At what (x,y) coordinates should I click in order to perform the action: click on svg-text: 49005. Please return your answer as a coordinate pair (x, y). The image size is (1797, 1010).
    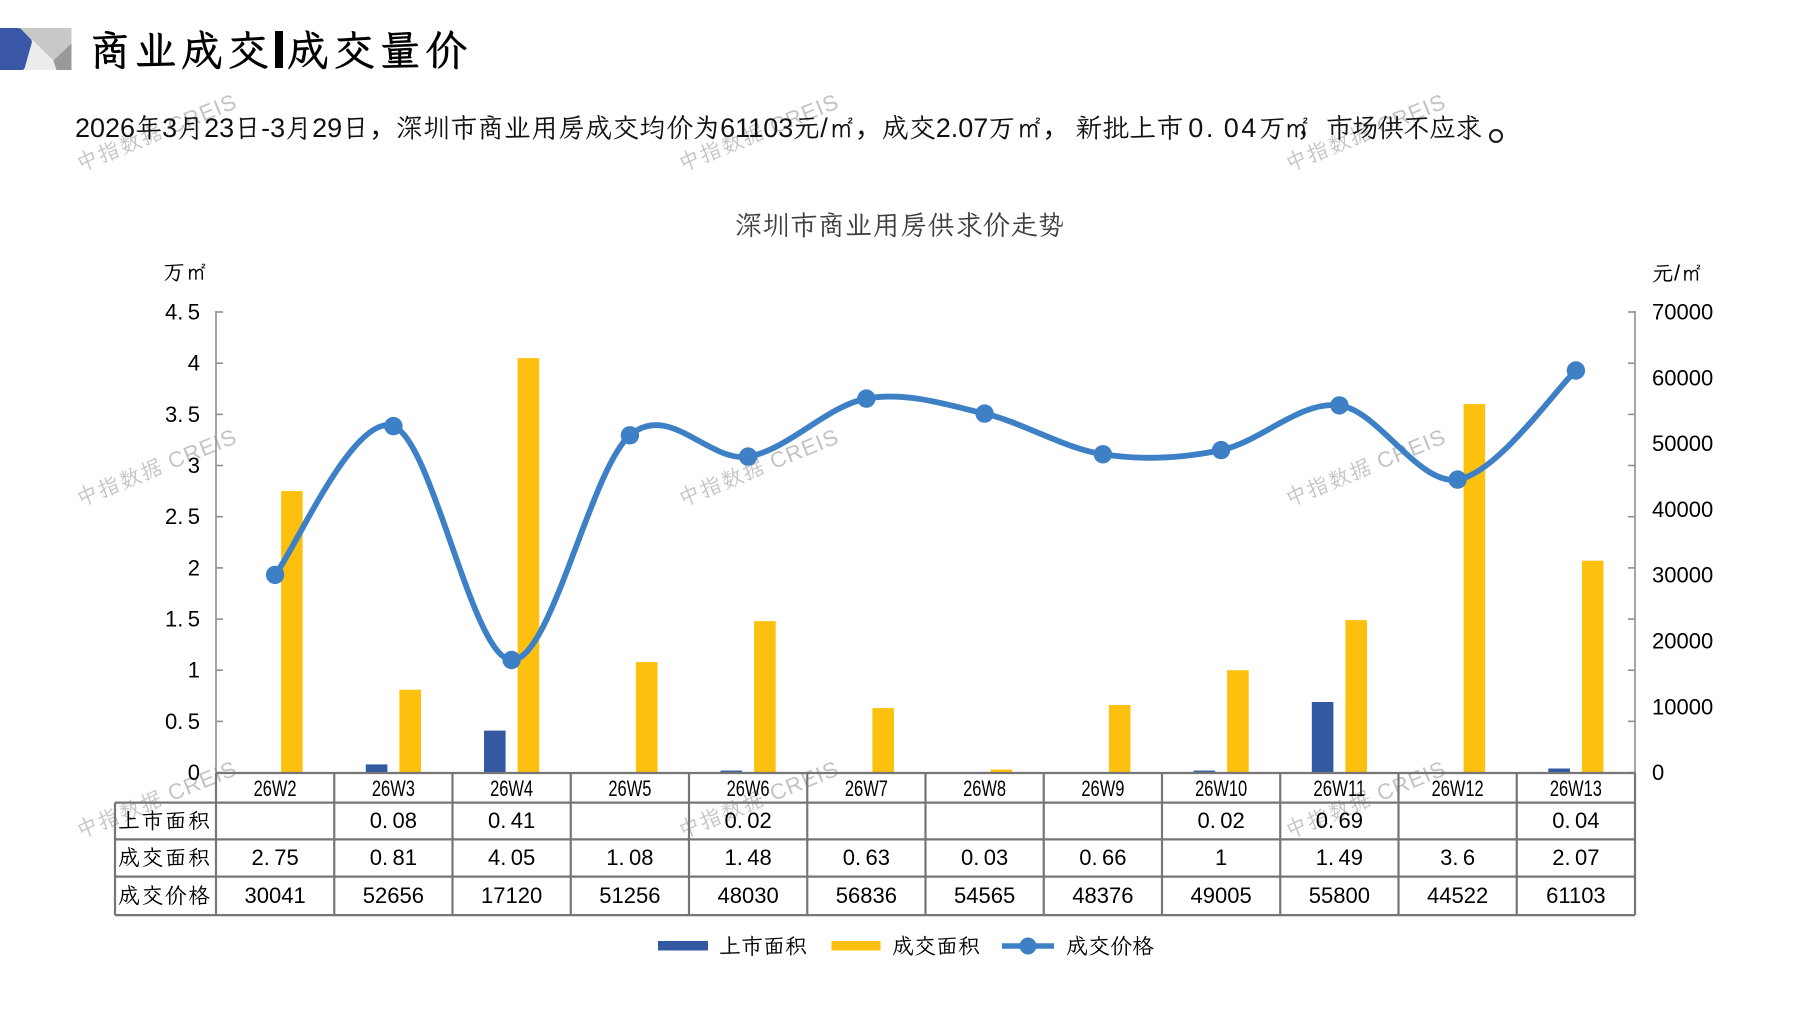
    Looking at the image, I should click on (1221, 895).